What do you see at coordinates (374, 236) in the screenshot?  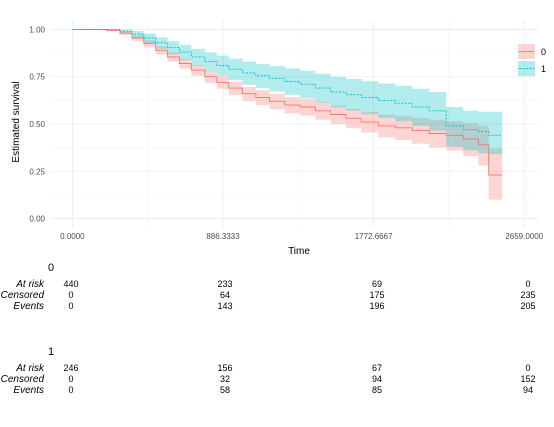 I see `x-tick-label: 1772.6667` at bounding box center [374, 236].